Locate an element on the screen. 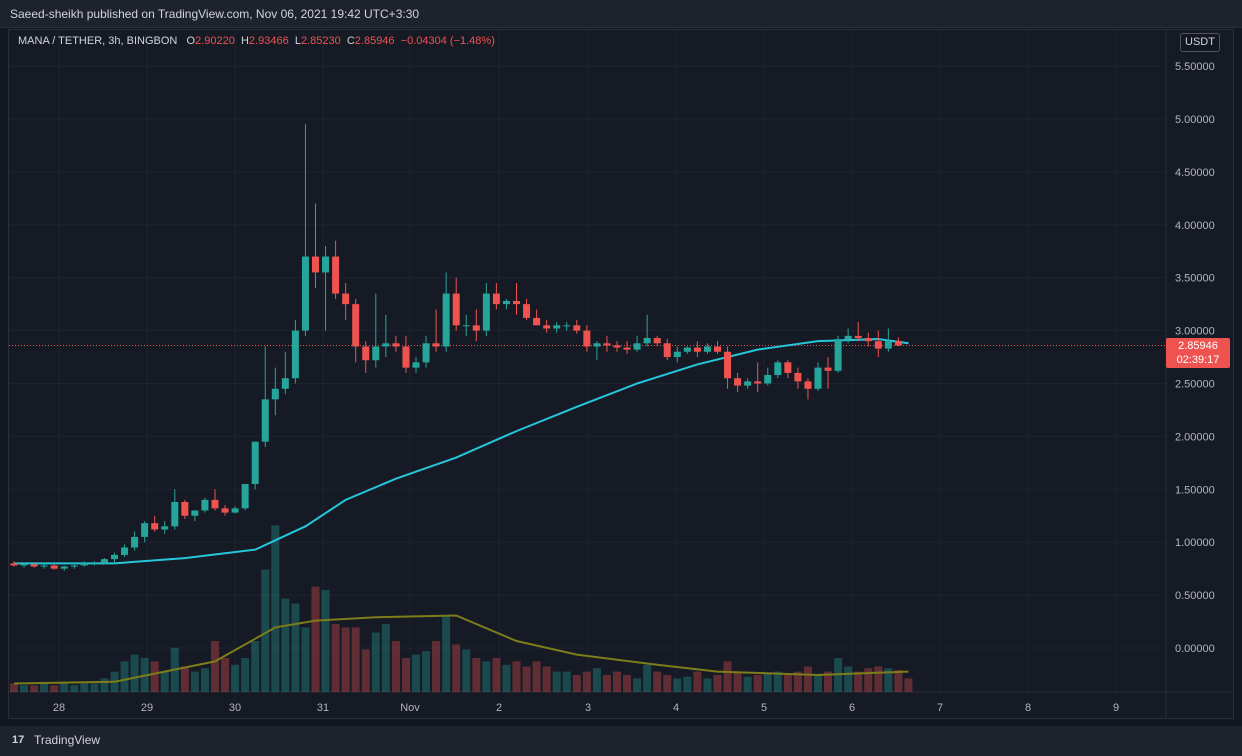 Image resolution: width=1242 pixels, height=756 pixels. y-tick-label: 4.00000 is located at coordinates (1195, 226).